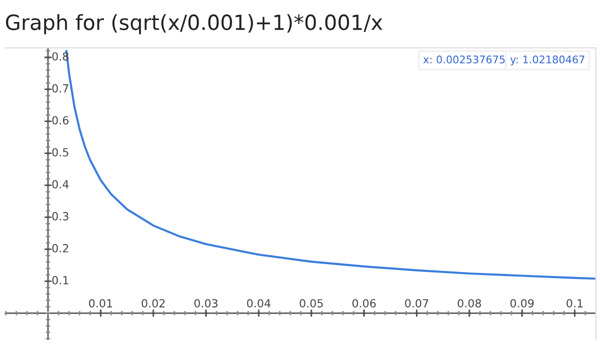 Image resolution: width=600 pixels, height=345 pixels. Describe the element at coordinates (60, 216) in the screenshot. I see `y-tick-label: 0.3` at that location.